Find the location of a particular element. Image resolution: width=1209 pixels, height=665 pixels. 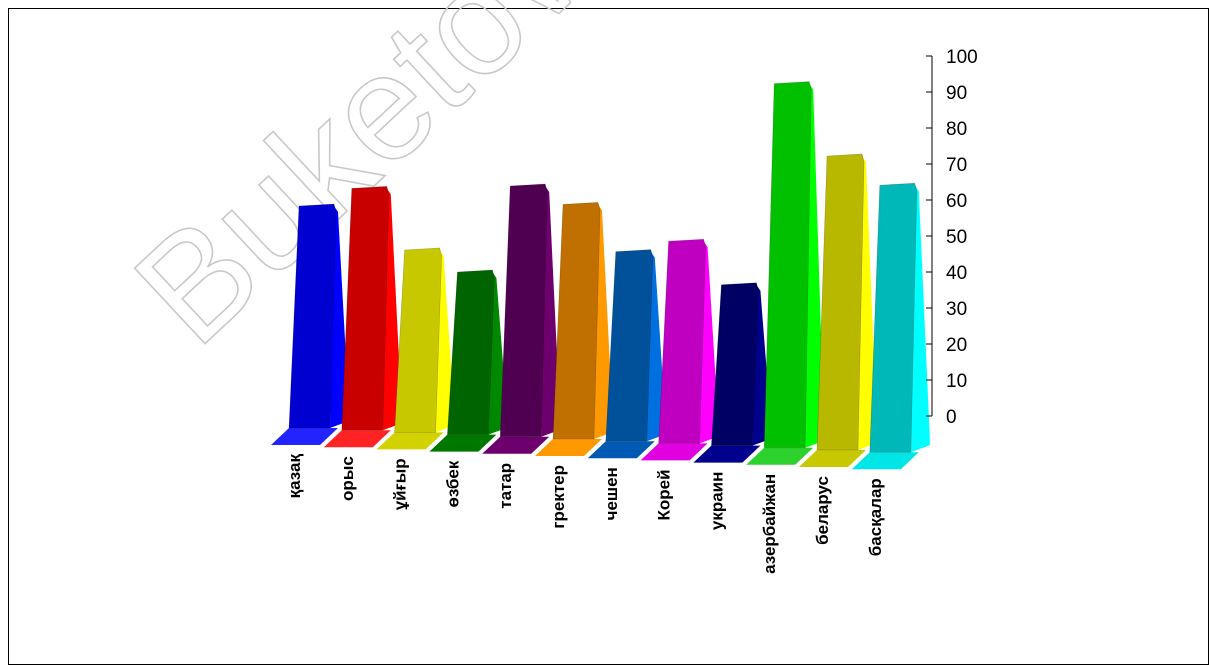

y-tick-label: 80 is located at coordinates (956, 129).